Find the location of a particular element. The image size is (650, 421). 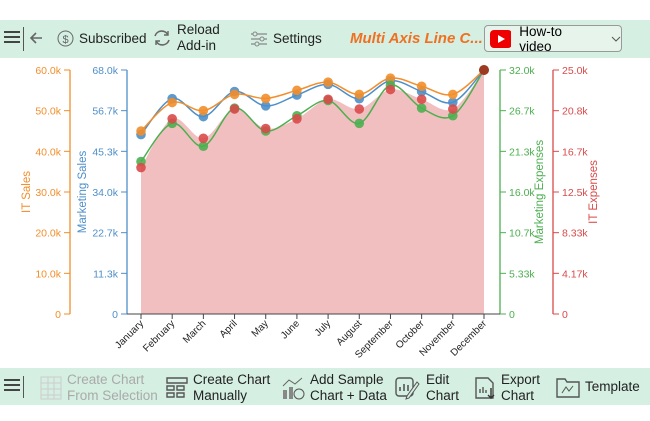

table-icon is located at coordinates (51, 388).